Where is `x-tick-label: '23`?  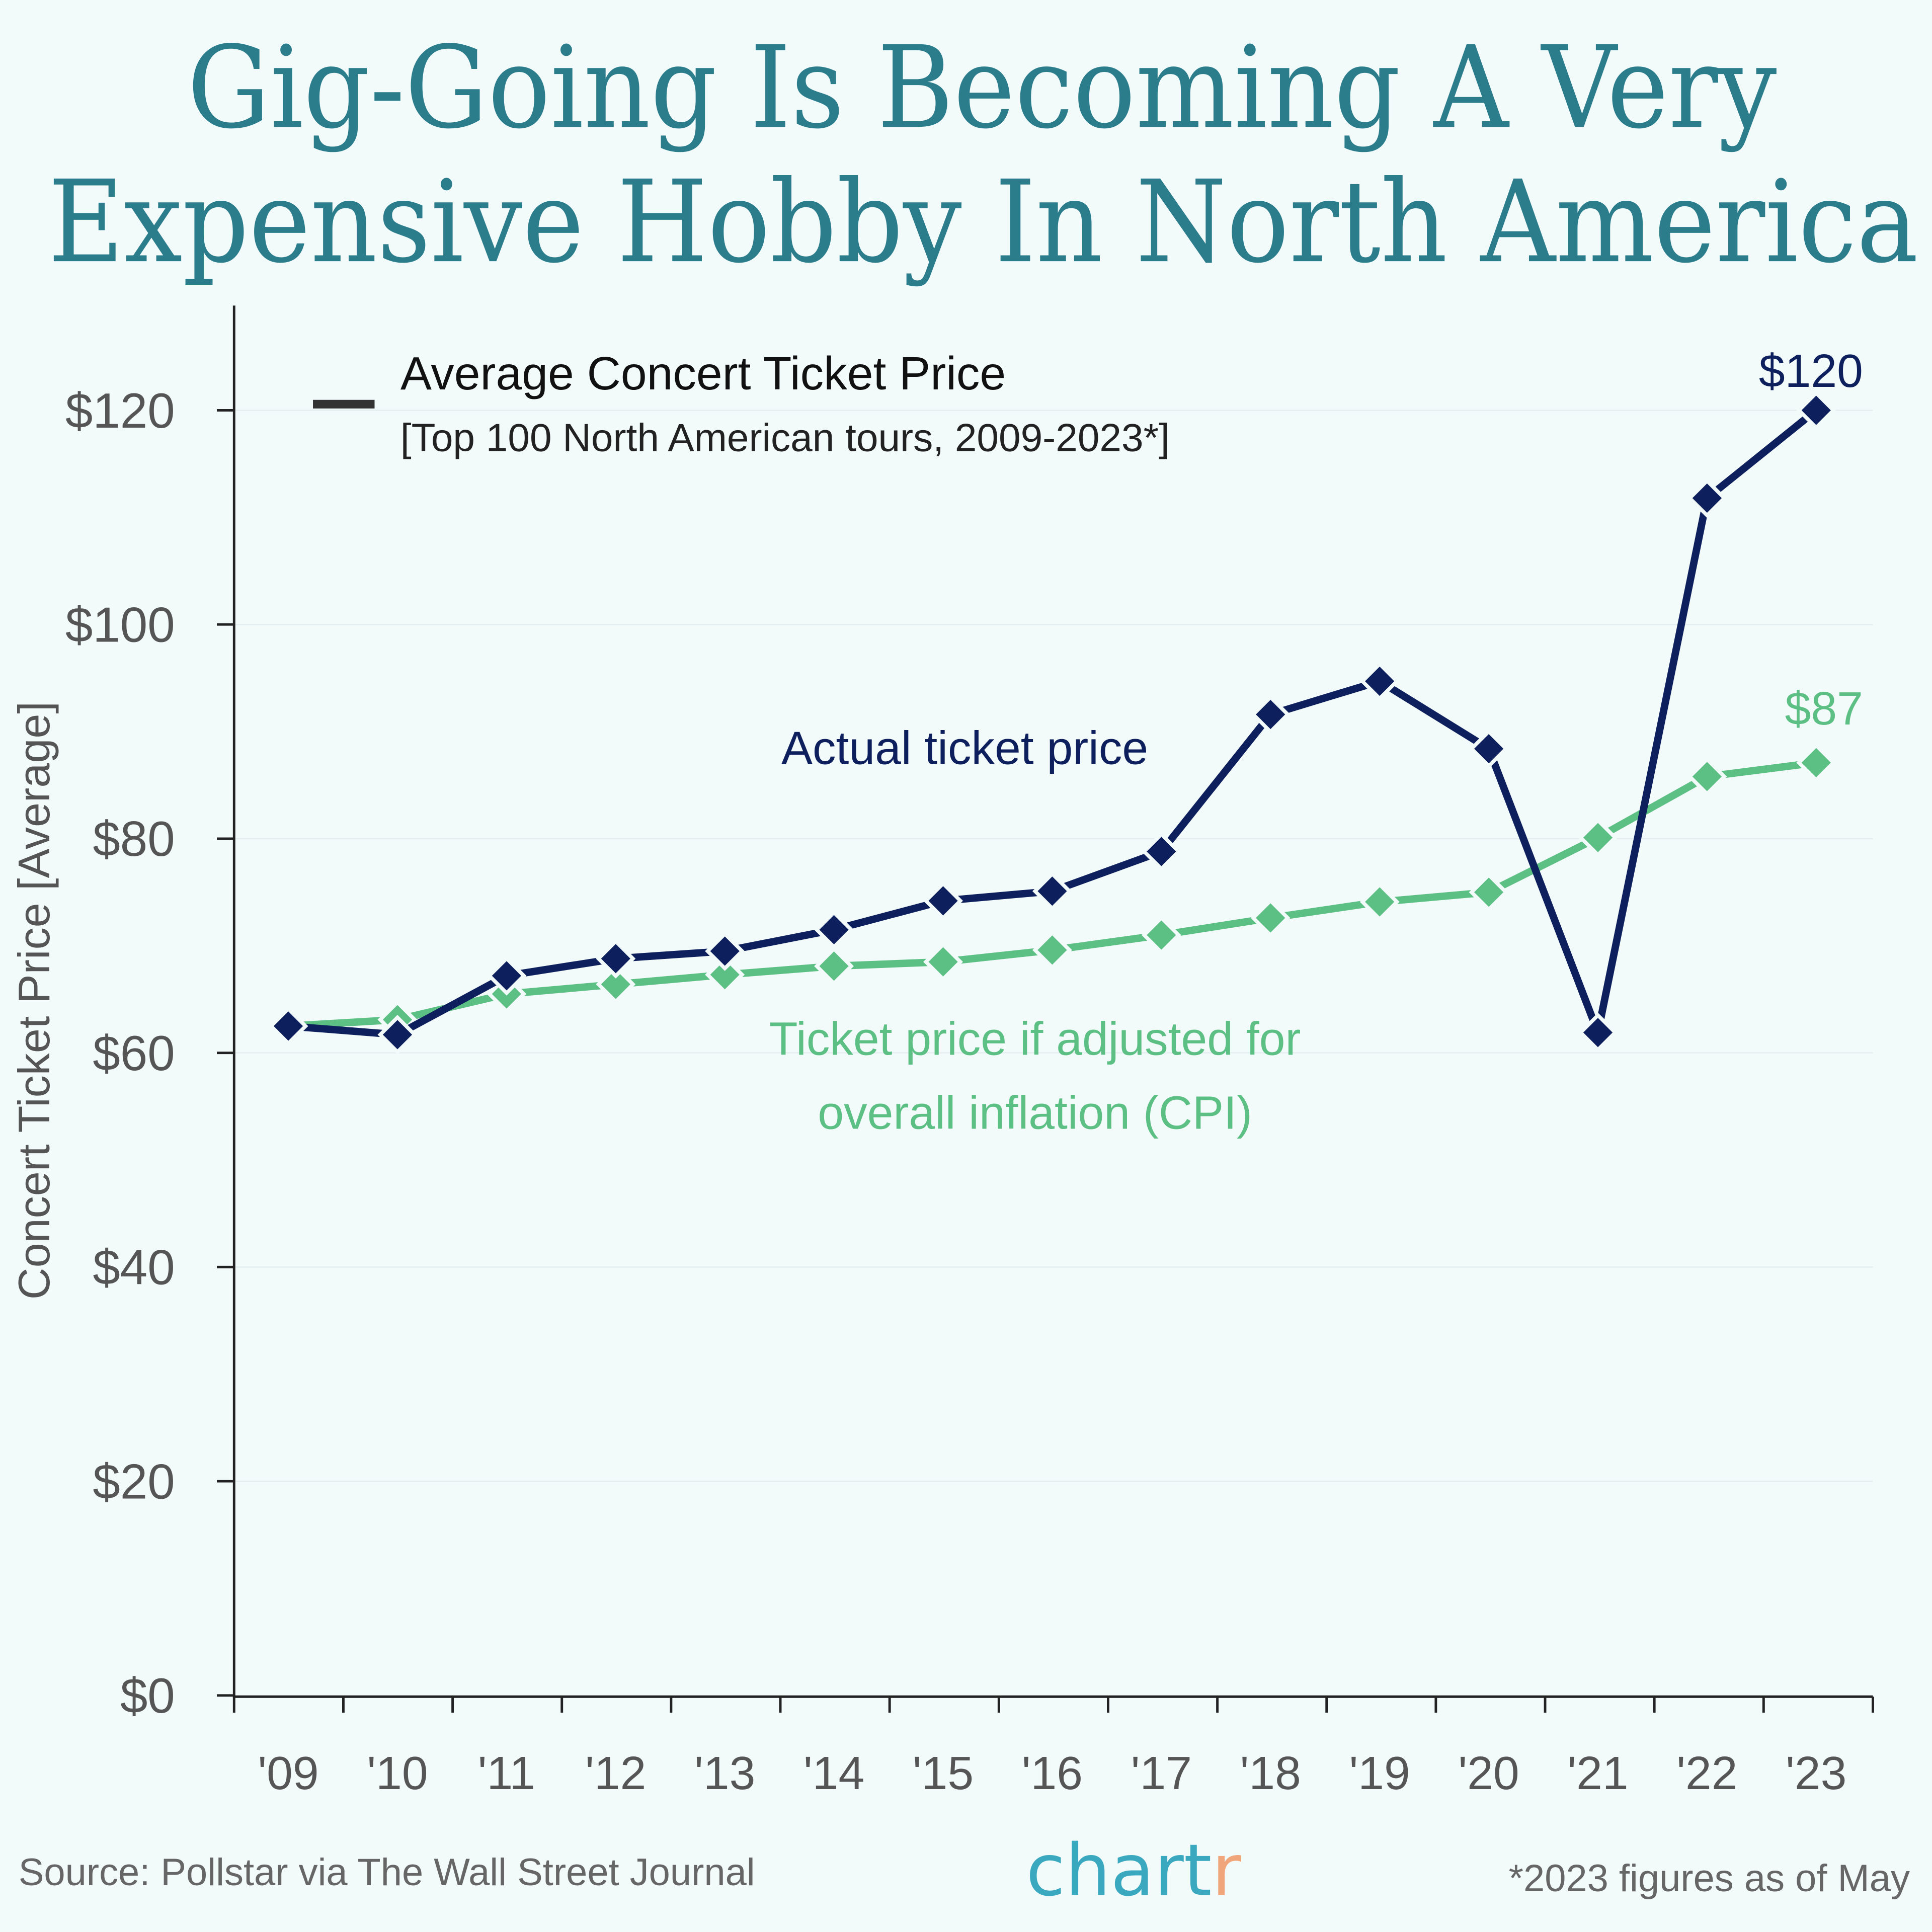
x-tick-label: '23 is located at coordinates (1816, 1773).